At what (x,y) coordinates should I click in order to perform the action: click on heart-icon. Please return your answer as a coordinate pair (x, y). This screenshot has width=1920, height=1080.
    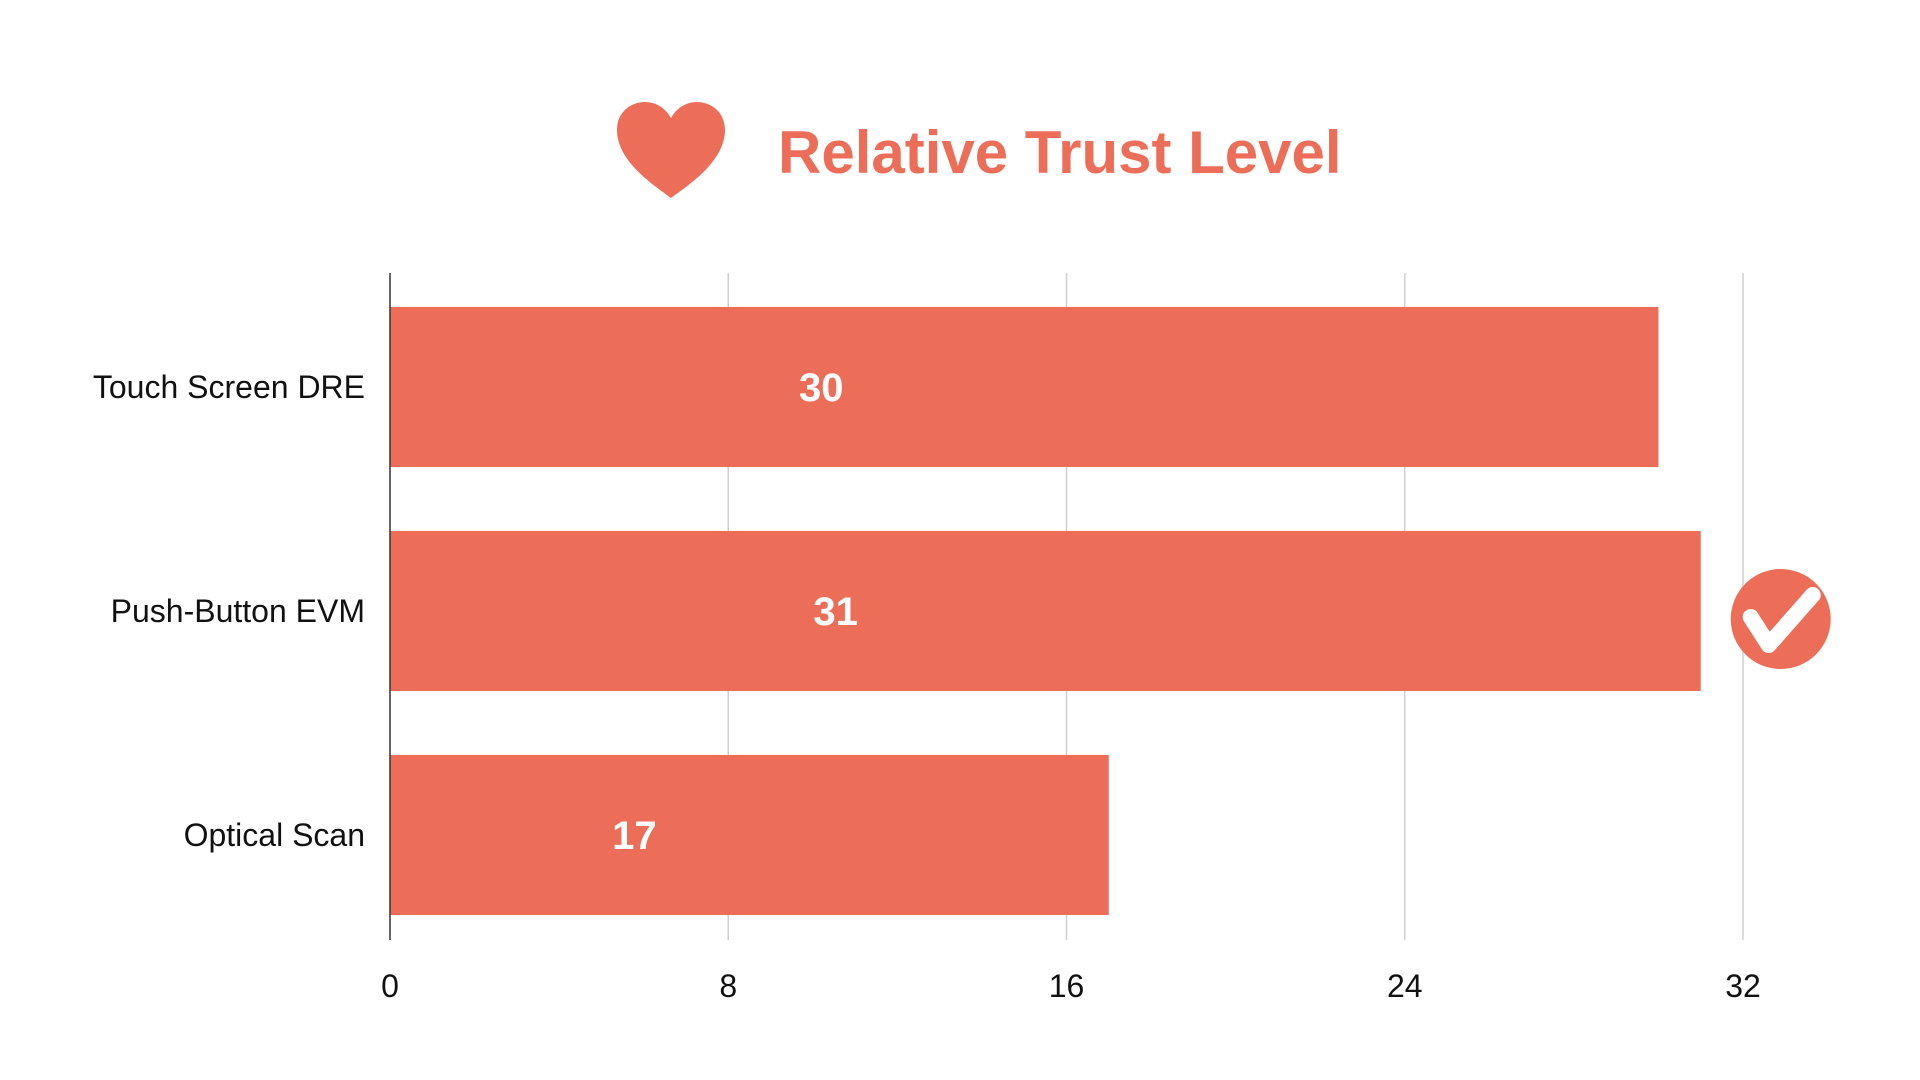
    Looking at the image, I should click on (671, 150).